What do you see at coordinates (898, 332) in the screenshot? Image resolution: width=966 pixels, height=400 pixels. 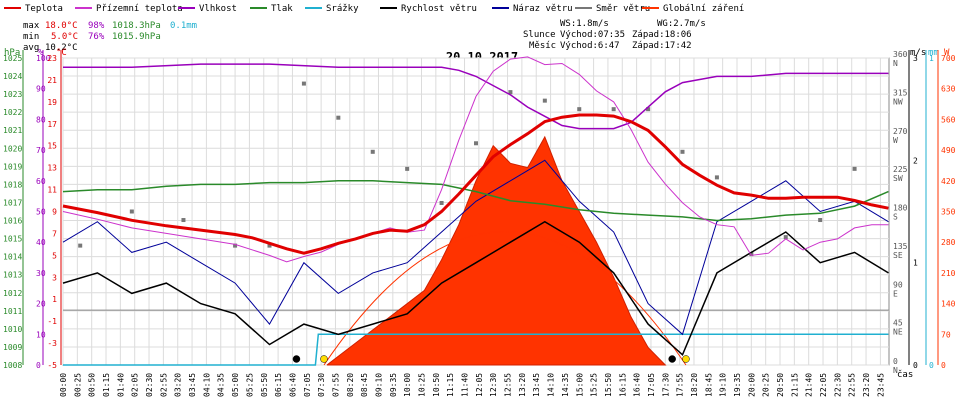 I see `dir-name-label: NE` at bounding box center [898, 332].